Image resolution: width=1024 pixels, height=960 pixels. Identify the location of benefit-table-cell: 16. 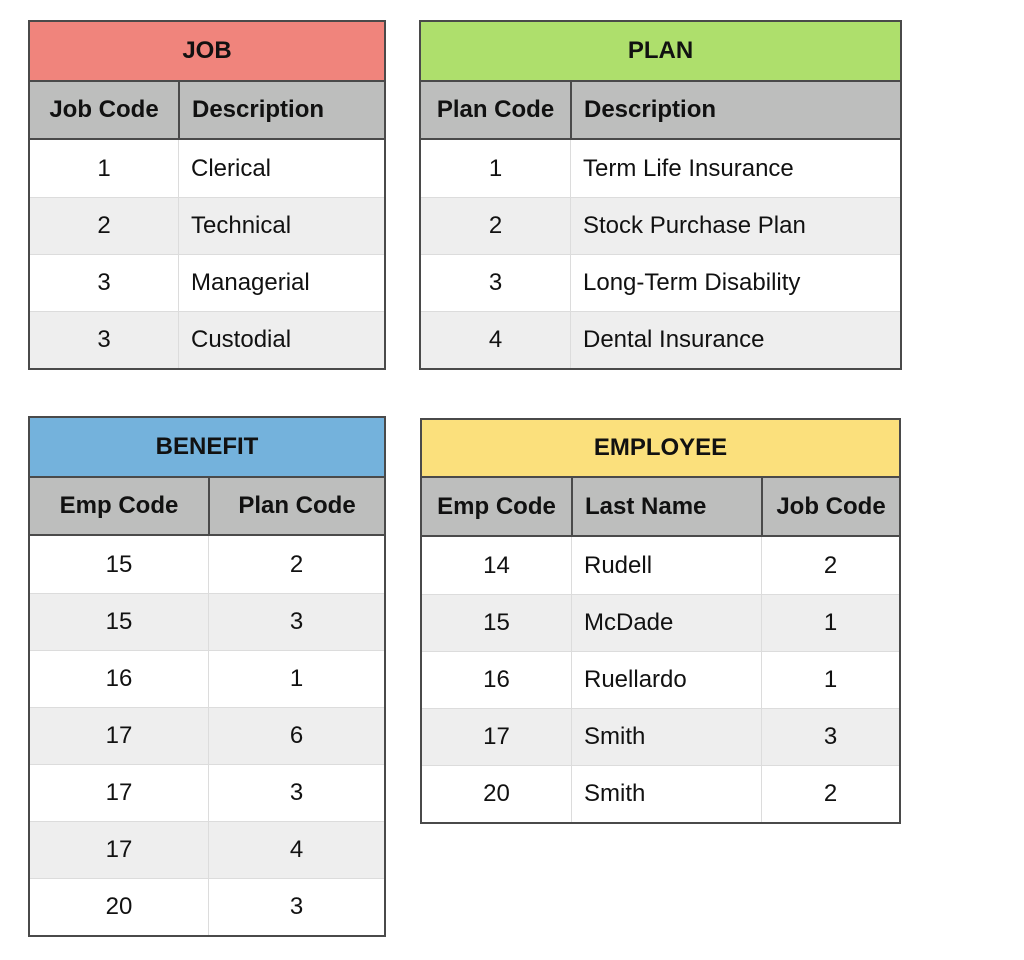
(119, 678).